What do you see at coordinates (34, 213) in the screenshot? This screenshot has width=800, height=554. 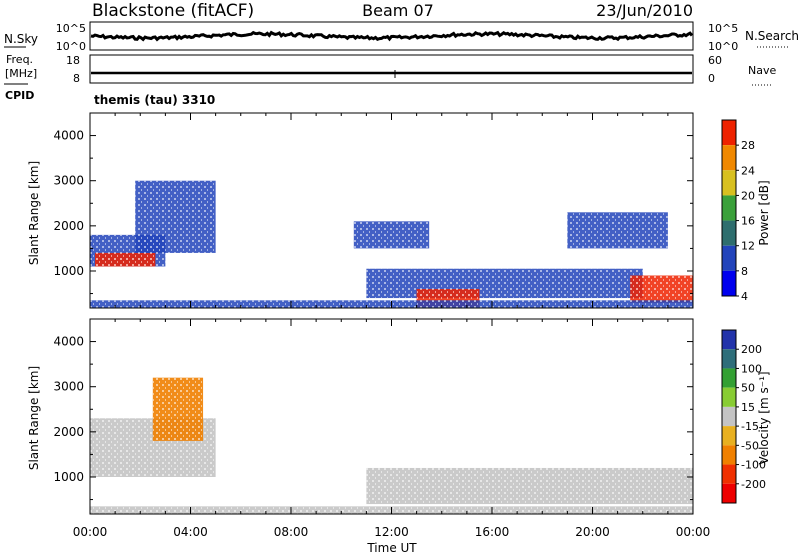 I see `power-ylabel: Slant Range [km]` at bounding box center [34, 213].